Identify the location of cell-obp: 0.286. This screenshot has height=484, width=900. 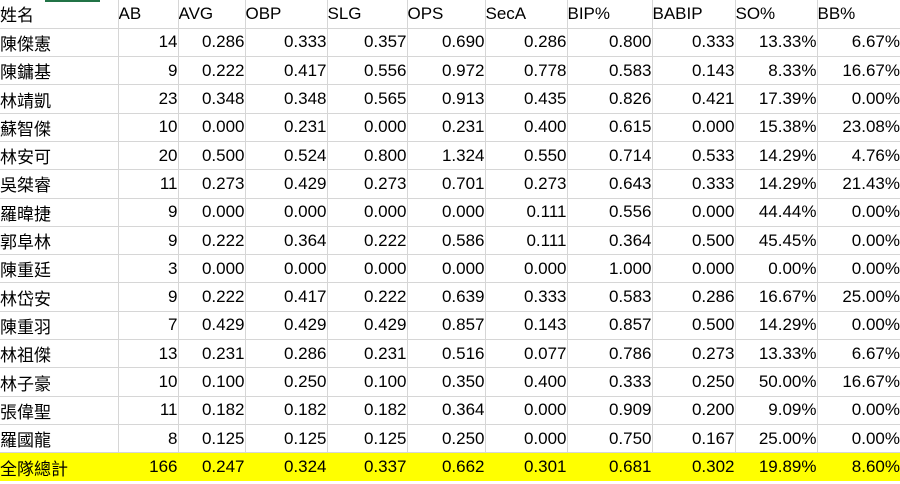
(286, 354).